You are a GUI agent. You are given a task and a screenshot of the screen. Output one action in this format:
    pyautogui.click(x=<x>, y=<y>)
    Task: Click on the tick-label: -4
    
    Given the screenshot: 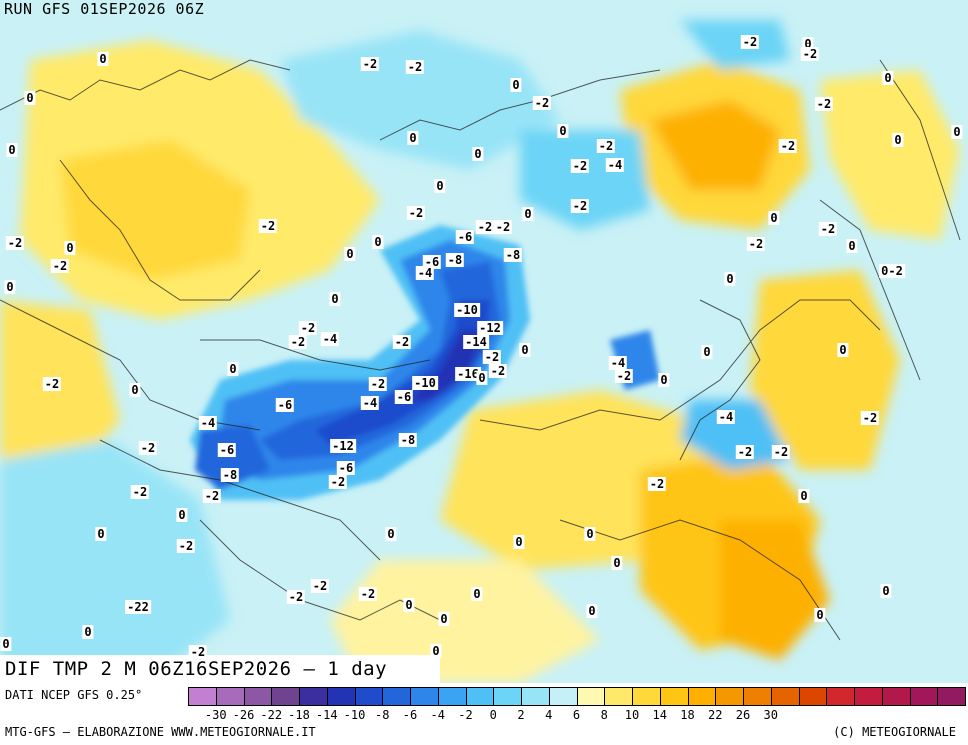 What is the action you would take?
    pyautogui.click(x=437, y=715)
    